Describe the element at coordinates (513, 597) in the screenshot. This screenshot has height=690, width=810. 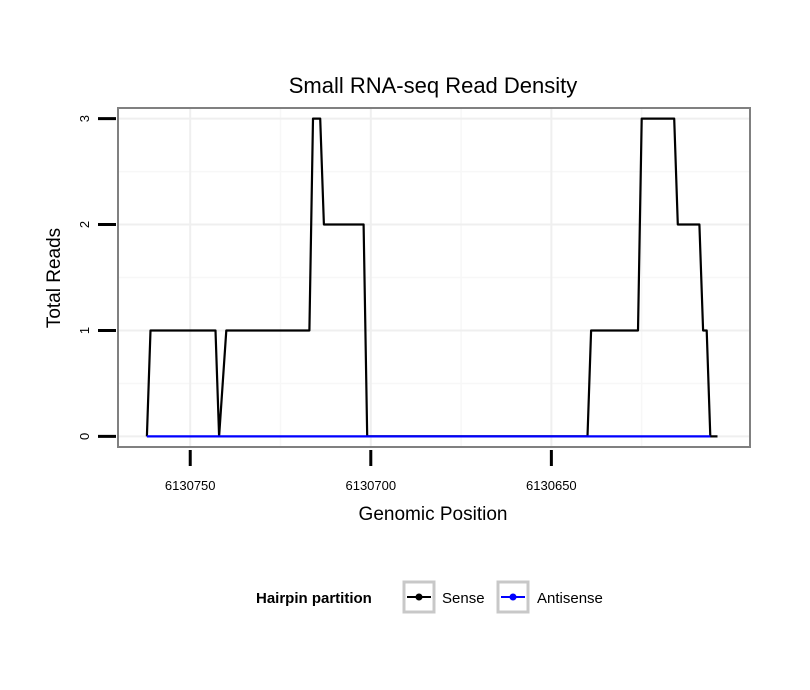
I see `legend-point-antisense` at that location.